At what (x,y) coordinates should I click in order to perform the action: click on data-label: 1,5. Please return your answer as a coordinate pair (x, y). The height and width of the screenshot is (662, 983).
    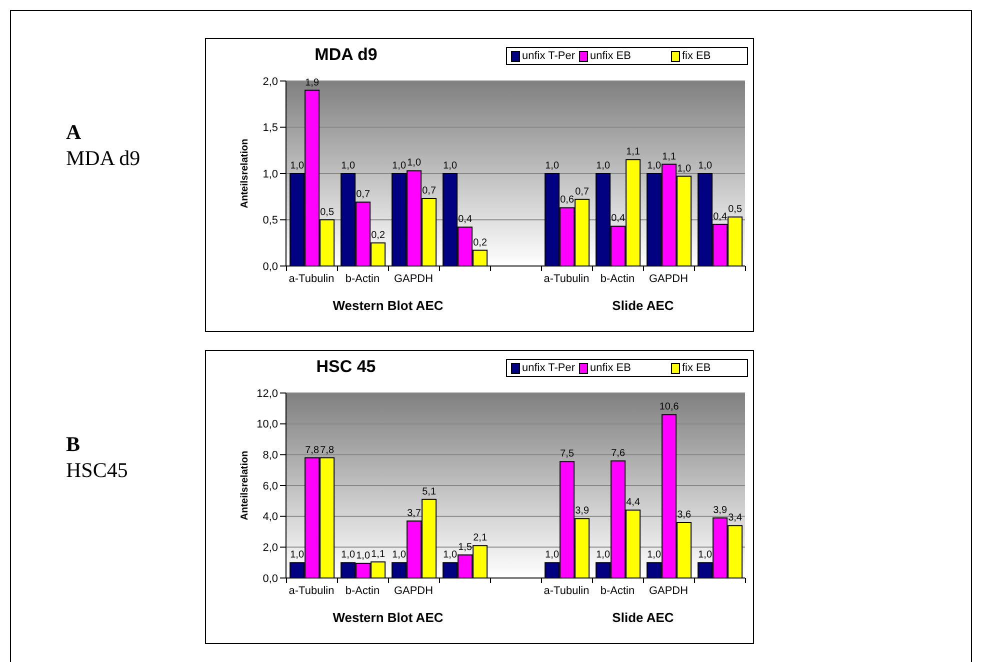
    Looking at the image, I should click on (465, 547).